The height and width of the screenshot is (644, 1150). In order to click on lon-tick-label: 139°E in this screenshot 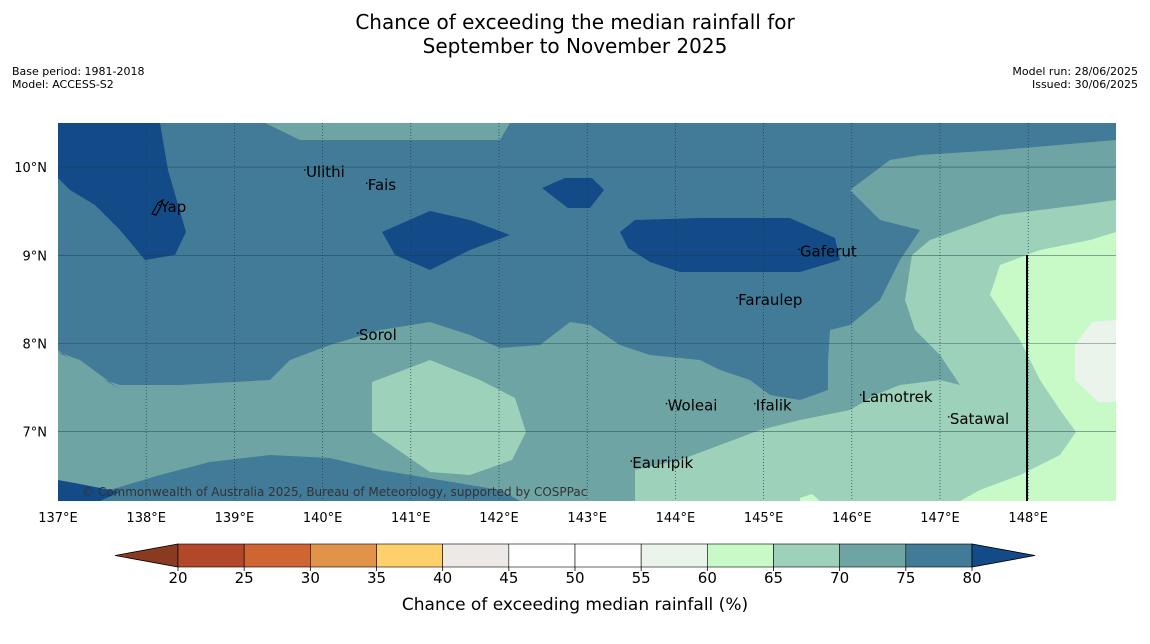, I will do `click(235, 518)`.